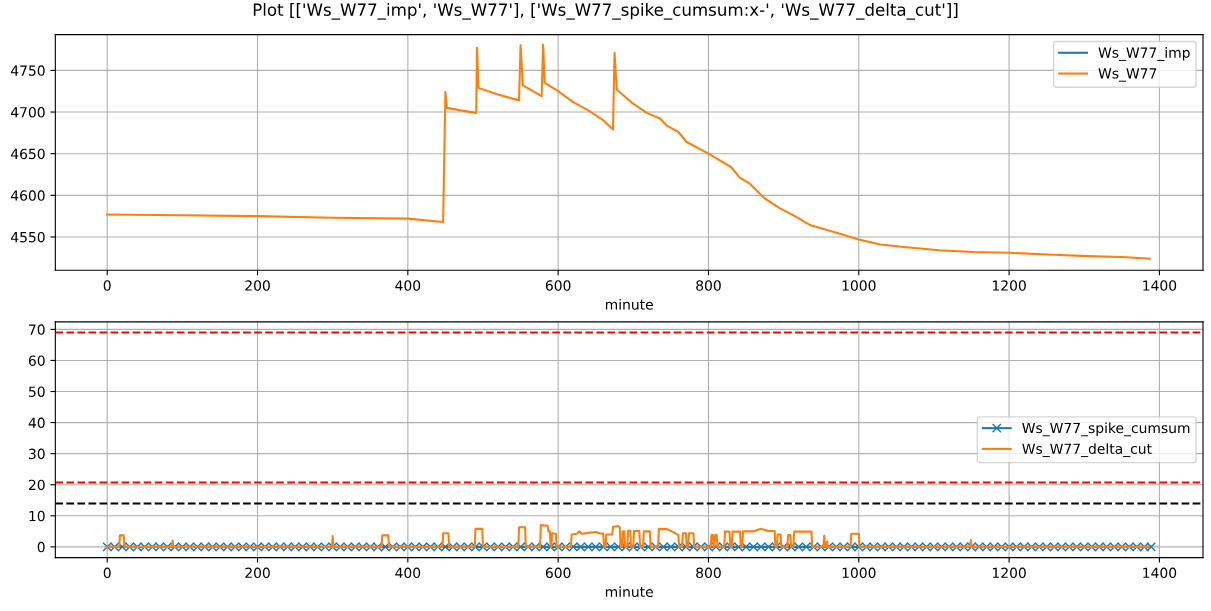  Describe the element at coordinates (36, 423) in the screenshot. I see `y-tick-label: 40` at that location.